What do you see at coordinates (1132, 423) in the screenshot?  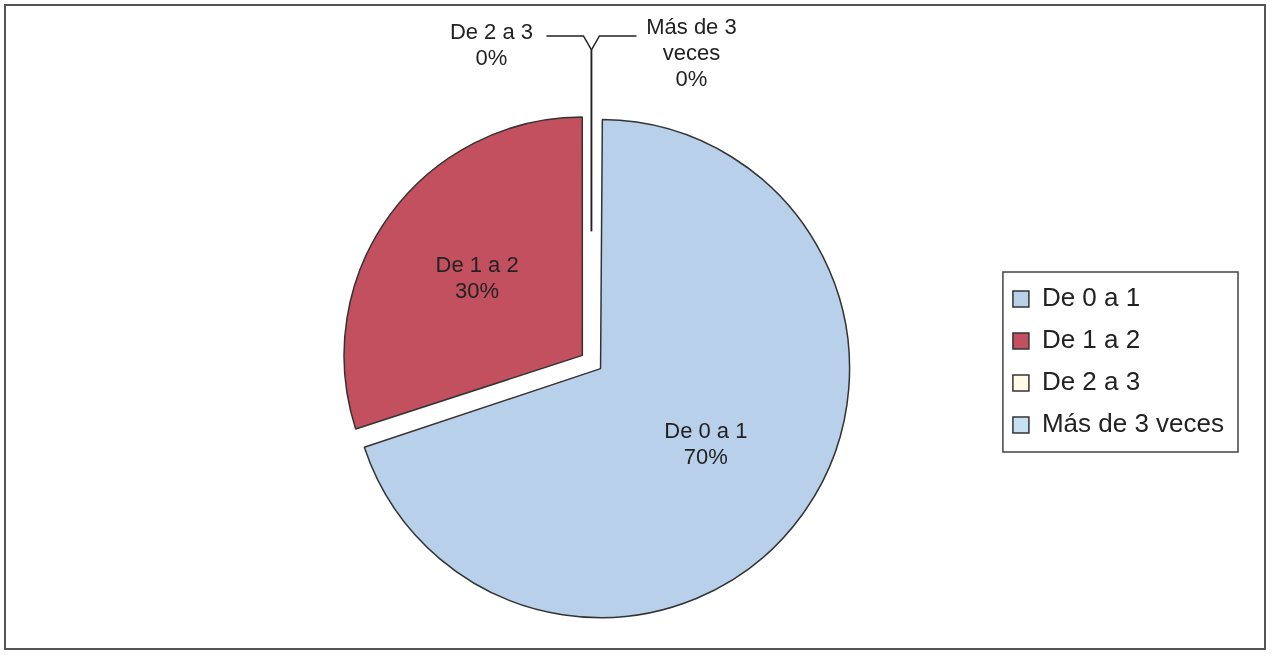 I see `legend-label: Más de 3 veces` at bounding box center [1132, 423].